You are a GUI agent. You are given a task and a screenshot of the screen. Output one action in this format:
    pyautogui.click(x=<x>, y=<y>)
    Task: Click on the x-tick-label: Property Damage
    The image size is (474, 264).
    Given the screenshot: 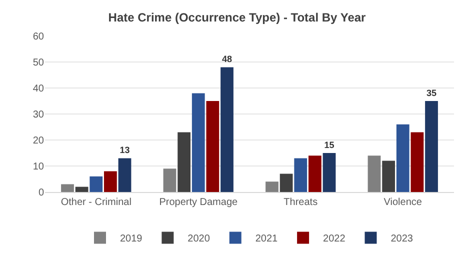 What is the action you would take?
    pyautogui.click(x=198, y=202)
    